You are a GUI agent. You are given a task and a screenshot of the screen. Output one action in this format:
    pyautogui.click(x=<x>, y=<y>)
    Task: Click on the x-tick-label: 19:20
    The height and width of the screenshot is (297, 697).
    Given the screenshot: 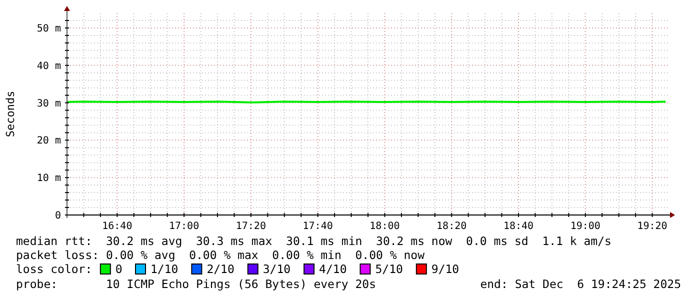 What is the action you would take?
    pyautogui.click(x=652, y=226)
    